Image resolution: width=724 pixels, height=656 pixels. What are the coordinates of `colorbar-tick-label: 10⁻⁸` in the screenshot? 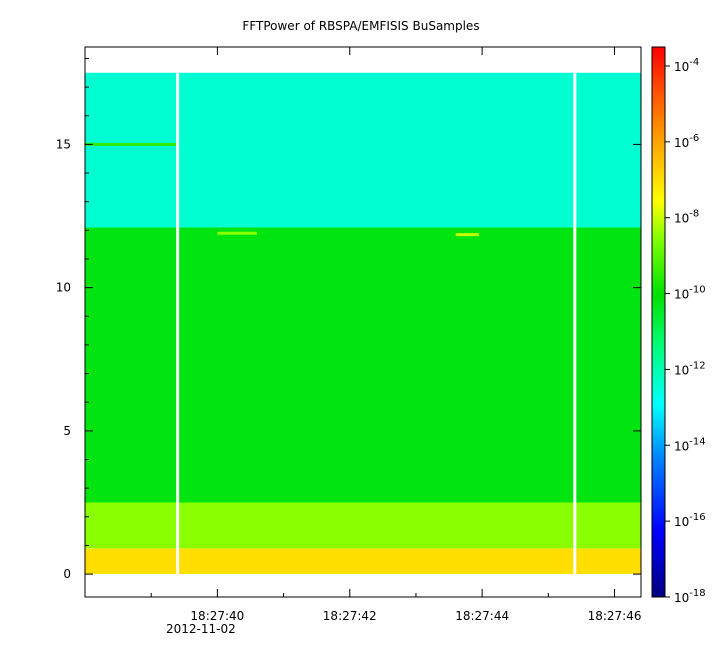 It's located at (686, 217).